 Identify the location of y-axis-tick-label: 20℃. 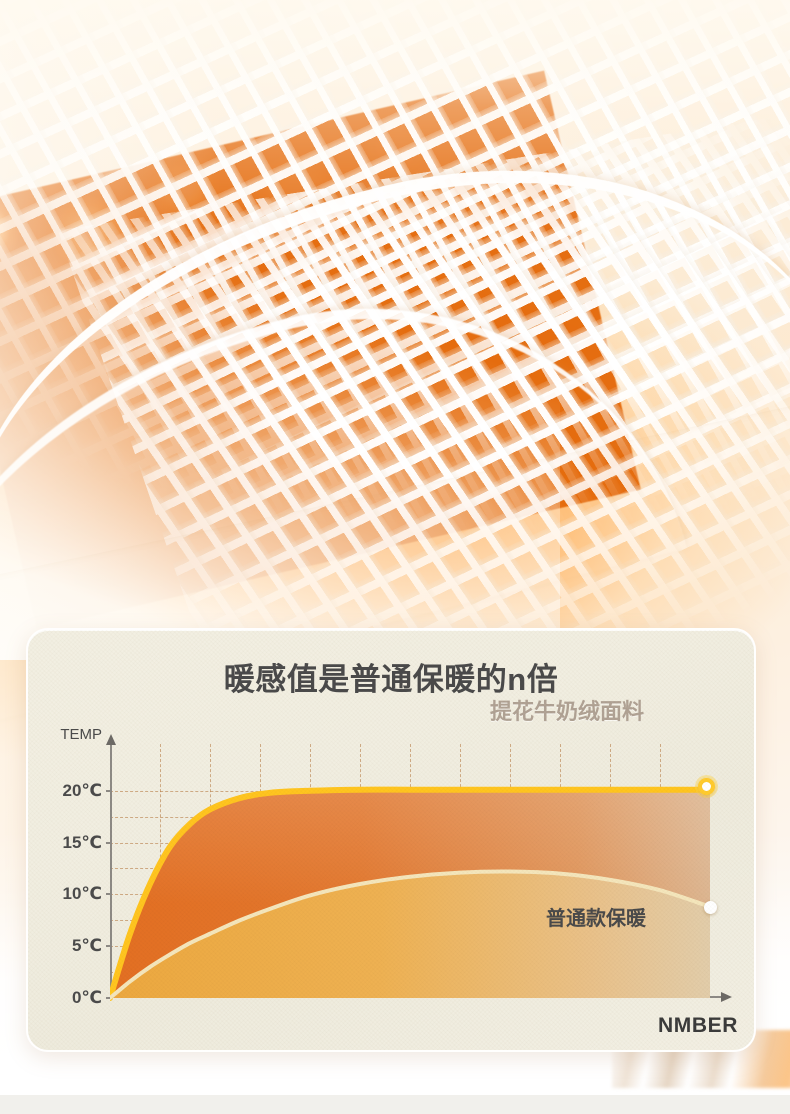
(82, 790).